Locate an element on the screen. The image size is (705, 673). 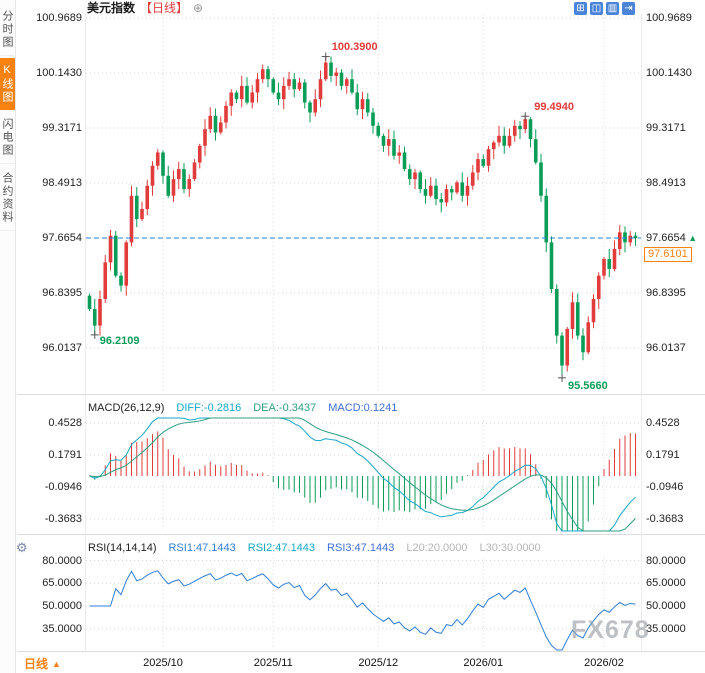
last-price-box: 97.6101 is located at coordinates (668, 254).